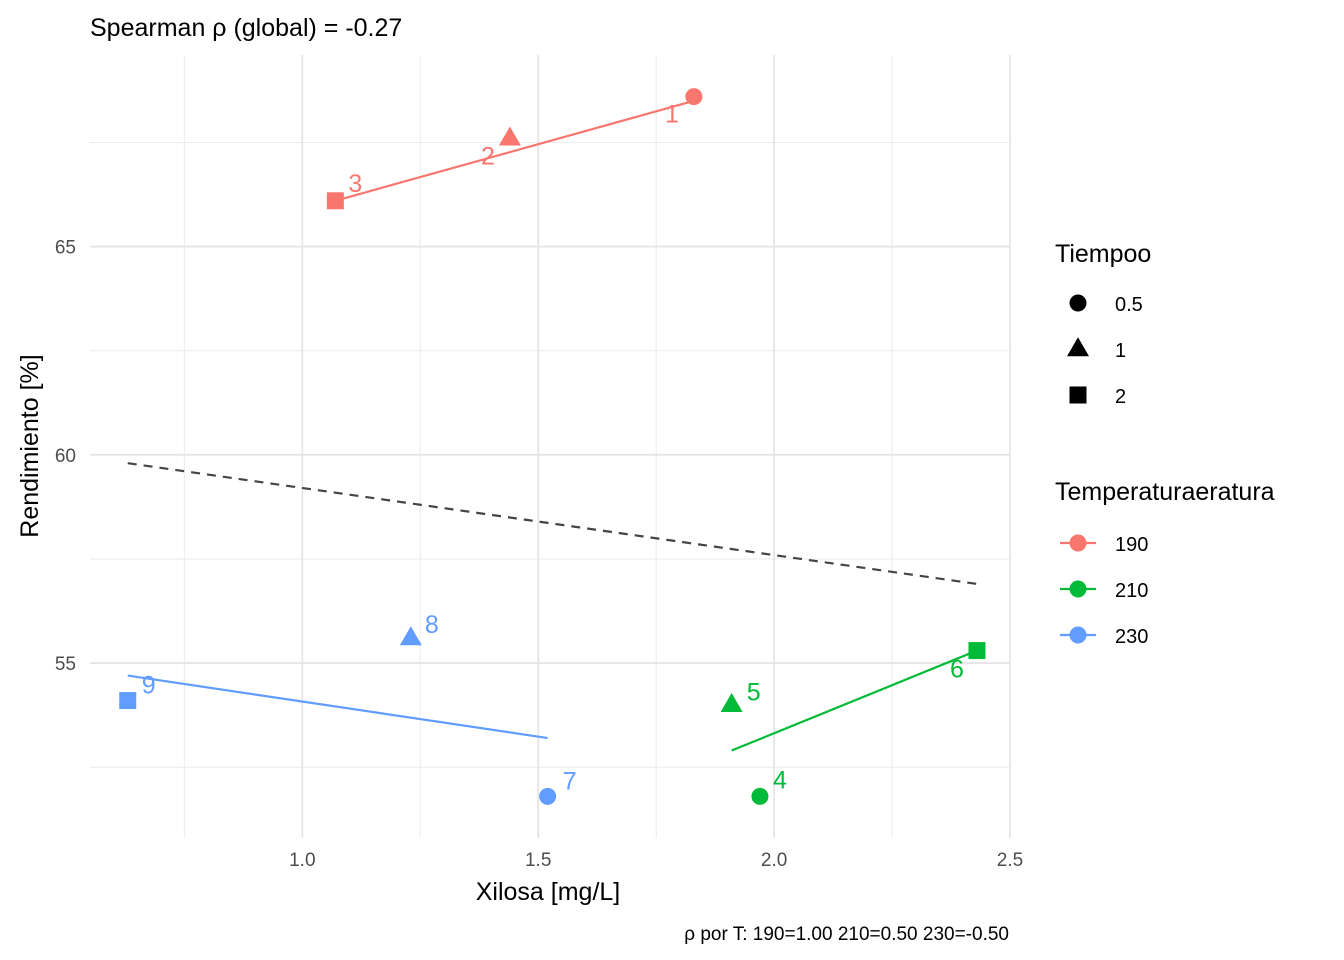 This screenshot has height=960, width=1344. Describe the element at coordinates (30, 445) in the screenshot. I see `y-axis-label: Rendimiento [%]` at that location.